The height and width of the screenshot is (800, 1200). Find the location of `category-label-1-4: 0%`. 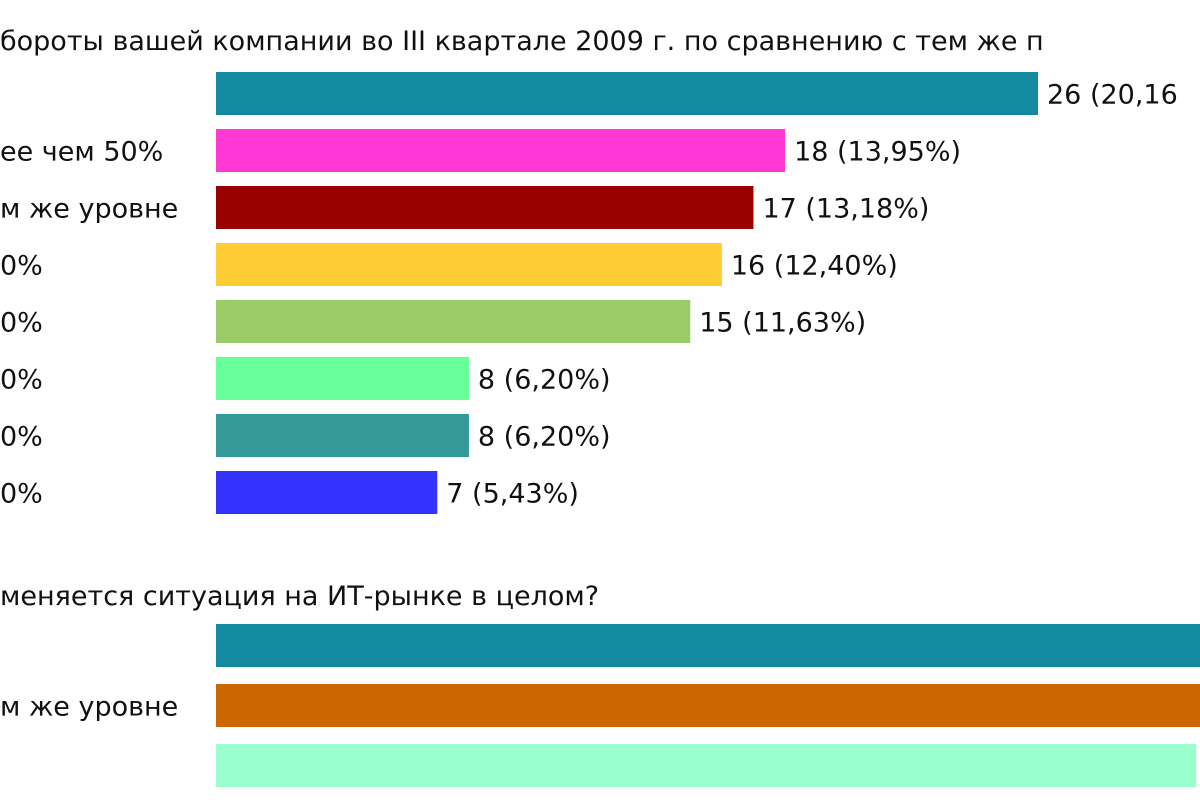

category-label-1-4: 0% is located at coordinates (21, 266).